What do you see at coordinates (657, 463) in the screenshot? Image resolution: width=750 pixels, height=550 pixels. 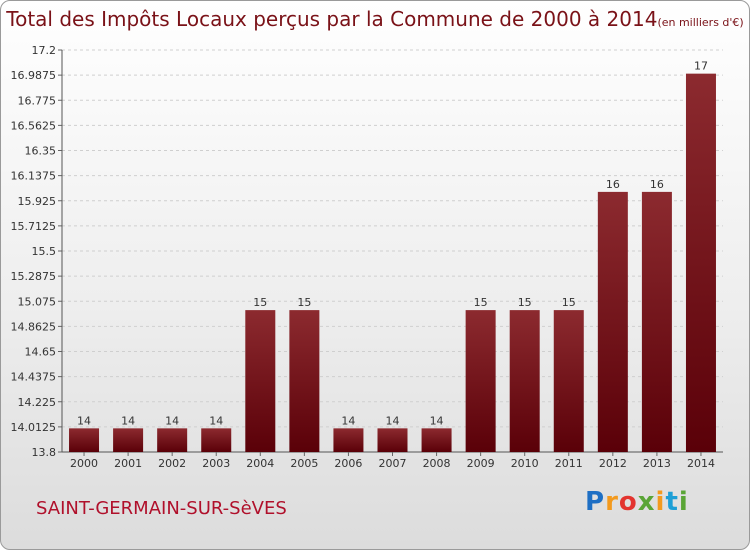 I see `x-tick-label: 2013` at bounding box center [657, 463].